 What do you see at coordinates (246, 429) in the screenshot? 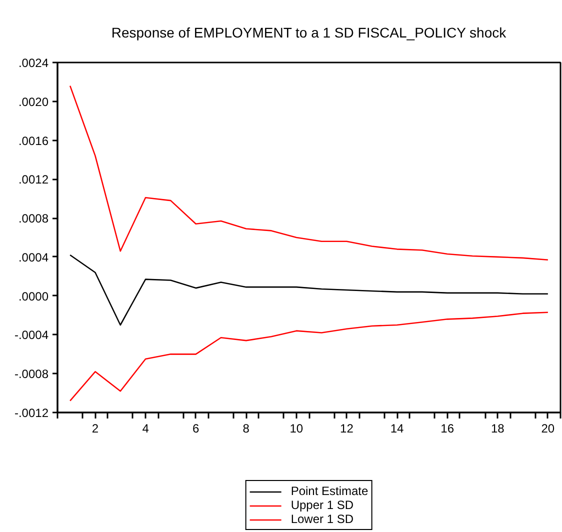
I see `x-tick-label: 8` at bounding box center [246, 429].